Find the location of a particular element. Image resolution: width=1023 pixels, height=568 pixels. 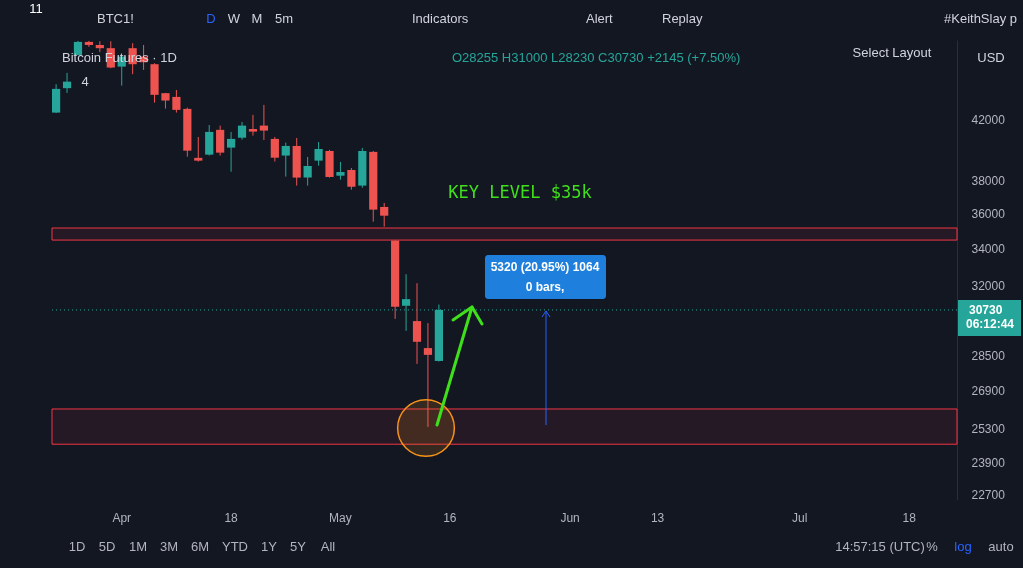

text: 5D is located at coordinates (107, 546).